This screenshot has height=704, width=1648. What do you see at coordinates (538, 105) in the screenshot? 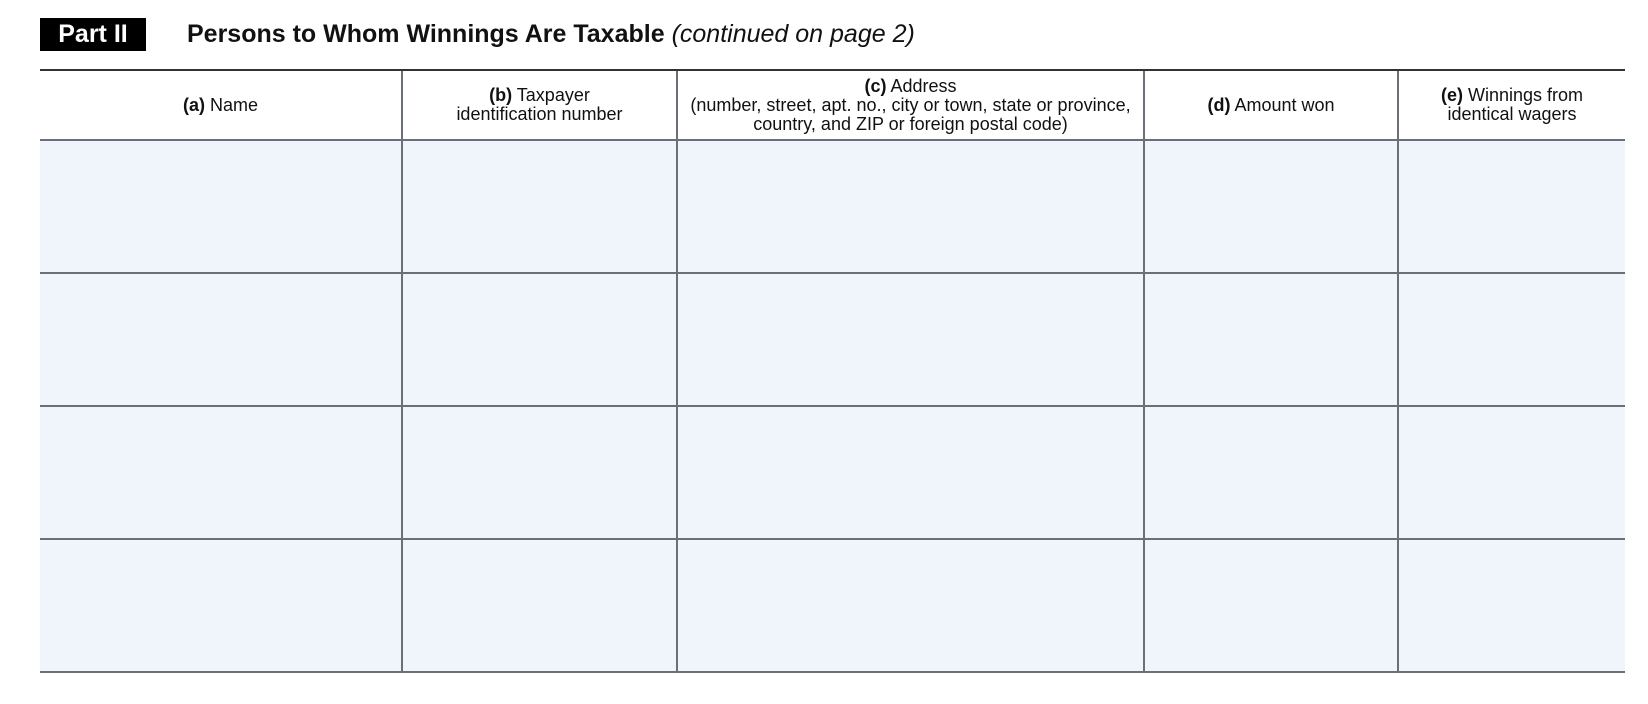
I see `column-header-tin: (b) Taxpayer identification number` at bounding box center [538, 105].